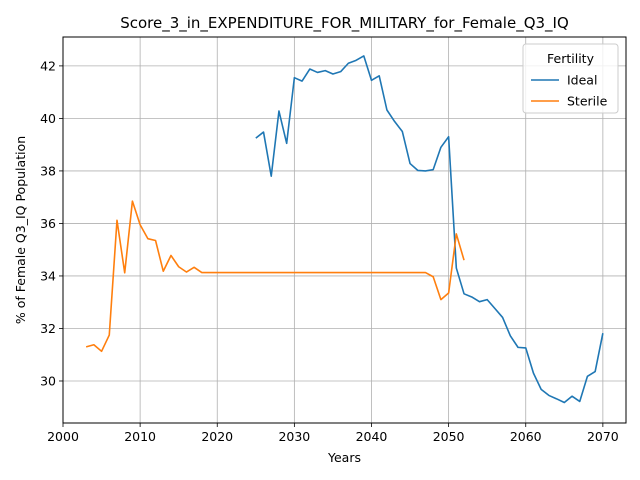 This screenshot has height=480, width=640. Describe the element at coordinates (344, 457) in the screenshot. I see `x-axis-label: Years` at that location.